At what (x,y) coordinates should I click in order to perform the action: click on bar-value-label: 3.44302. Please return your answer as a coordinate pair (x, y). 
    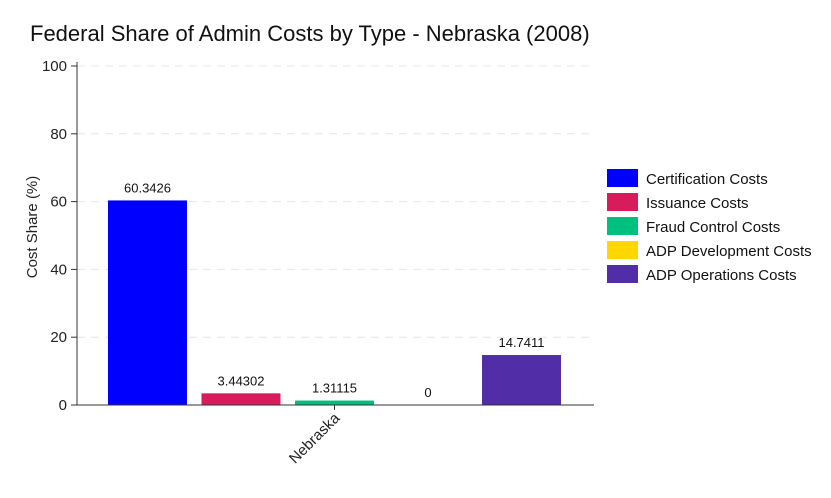
    Looking at the image, I should click on (241, 380).